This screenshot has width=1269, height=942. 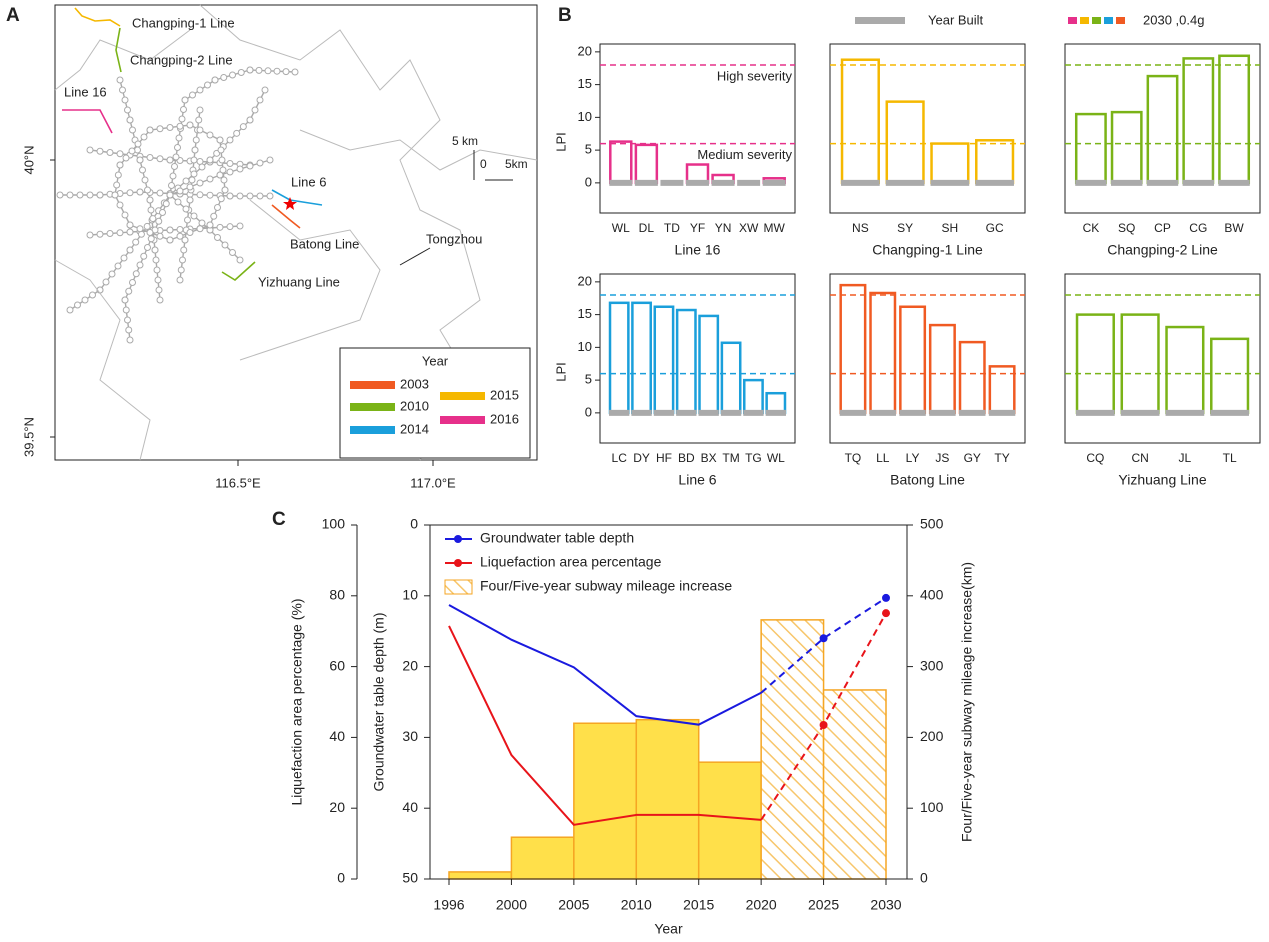 I want to click on scale-length: 5km, so click(x=516, y=164).